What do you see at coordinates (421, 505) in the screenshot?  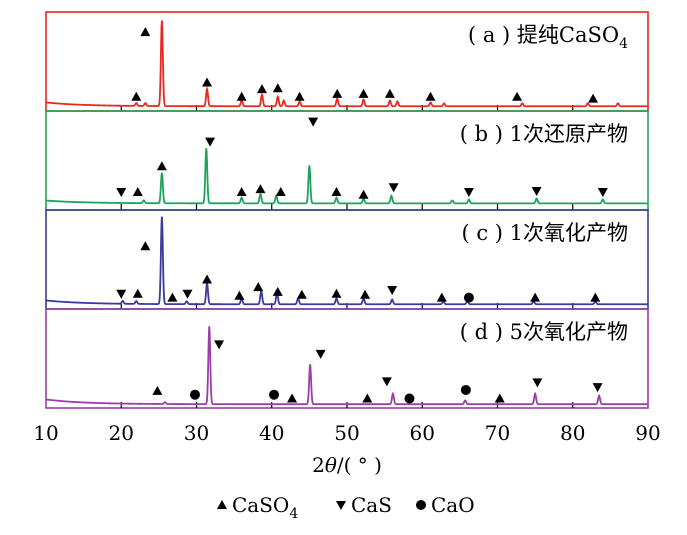 I see `legend-symbol-circle` at bounding box center [421, 505].